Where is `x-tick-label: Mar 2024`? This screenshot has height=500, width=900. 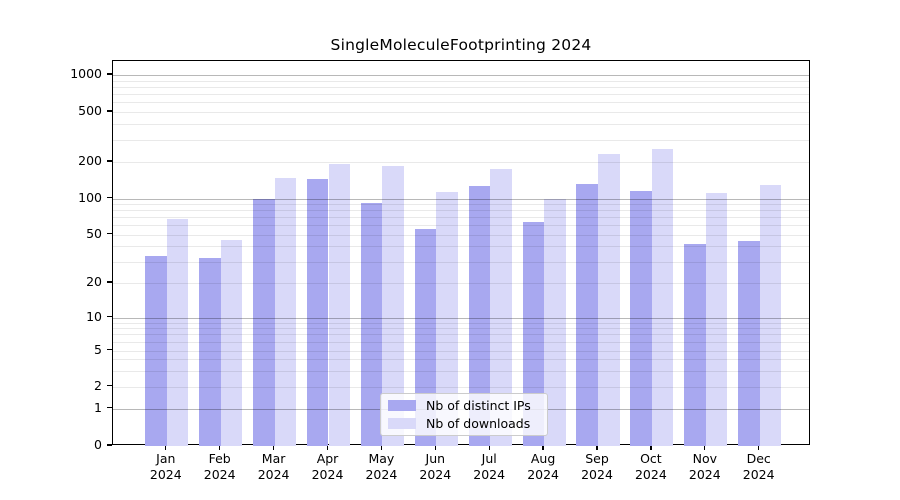 x-tick-label: Mar 2024 is located at coordinates (274, 467).